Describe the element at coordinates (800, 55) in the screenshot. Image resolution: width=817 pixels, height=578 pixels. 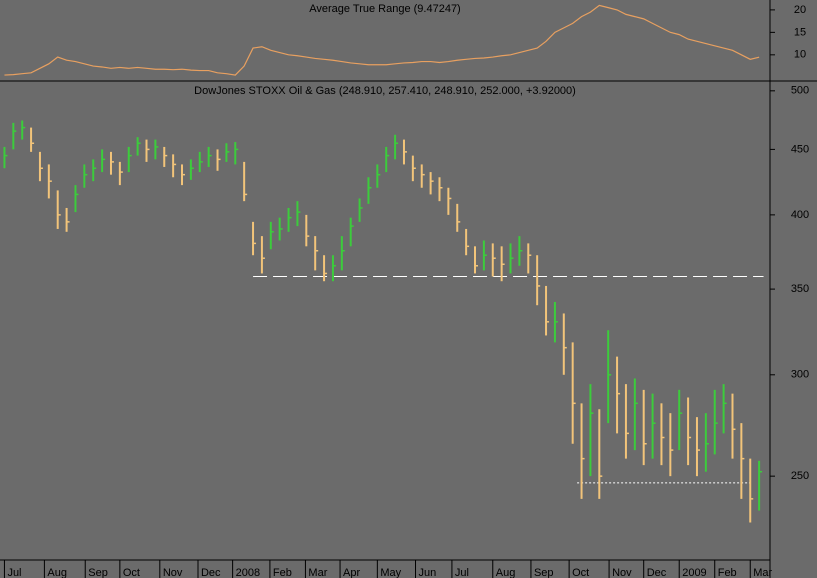
I see `y-tick-label: 10` at that location.